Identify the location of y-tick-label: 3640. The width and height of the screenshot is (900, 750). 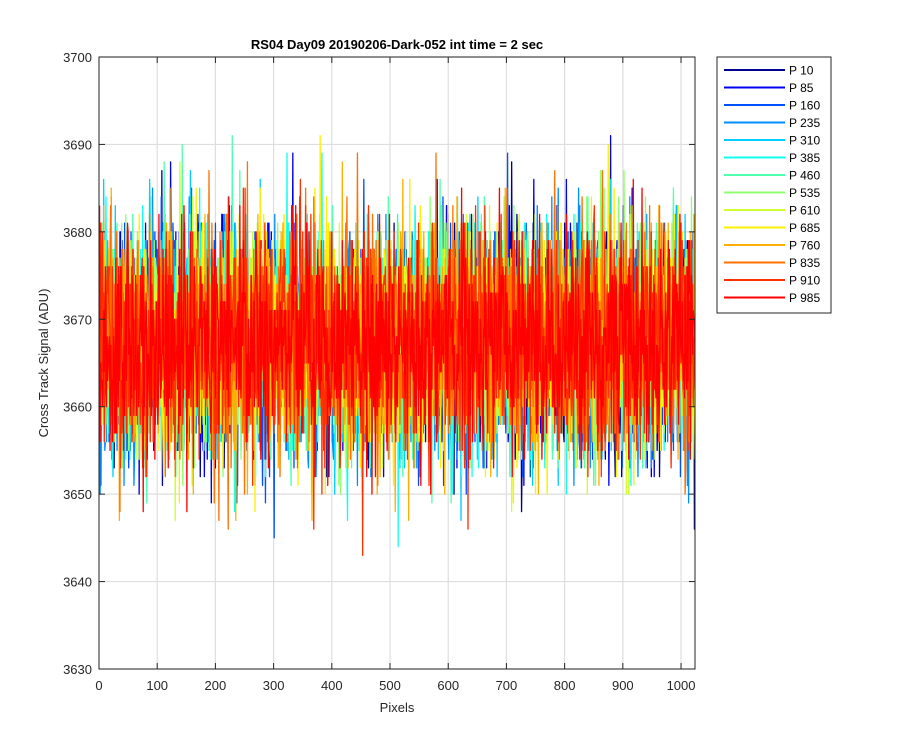
(77, 582).